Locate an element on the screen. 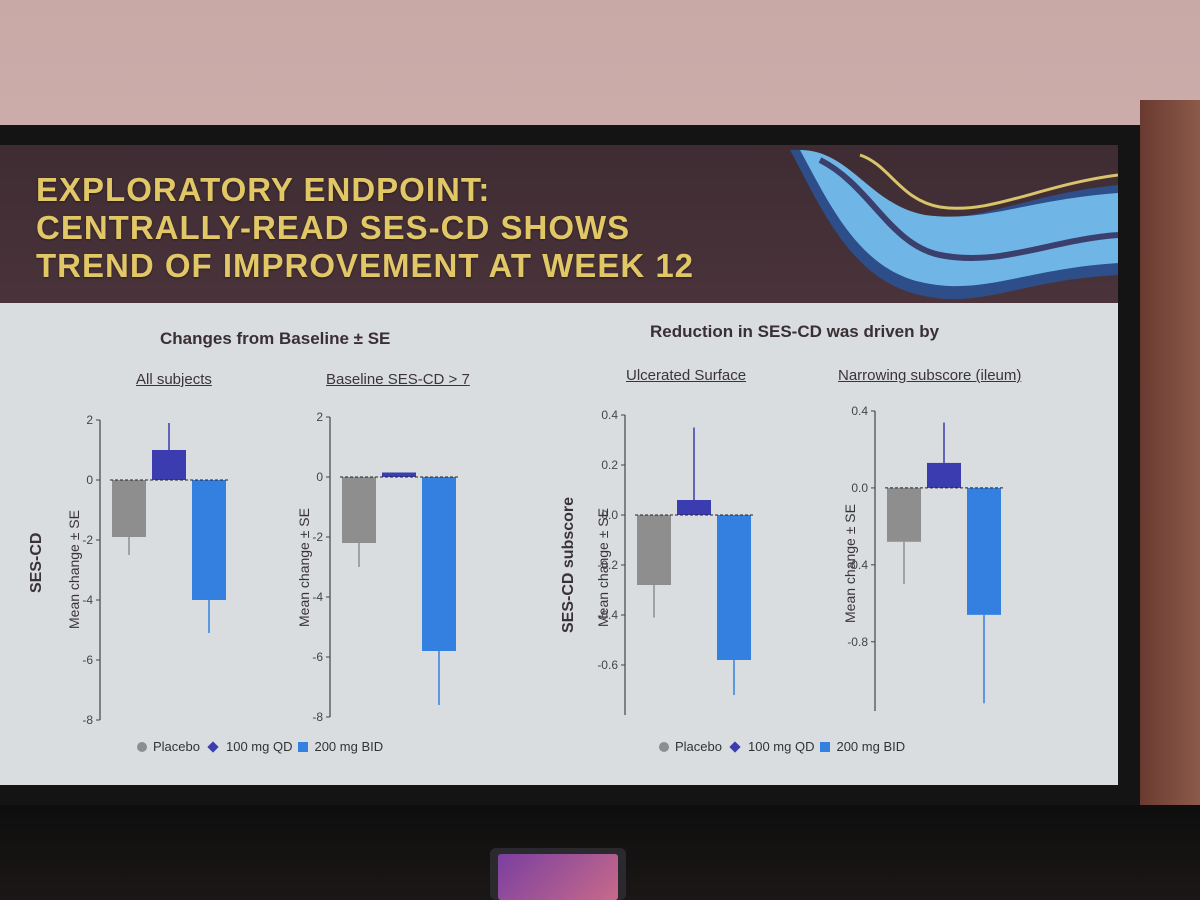  chart-3-title: Ulcerated Surface is located at coordinates (686, 375).